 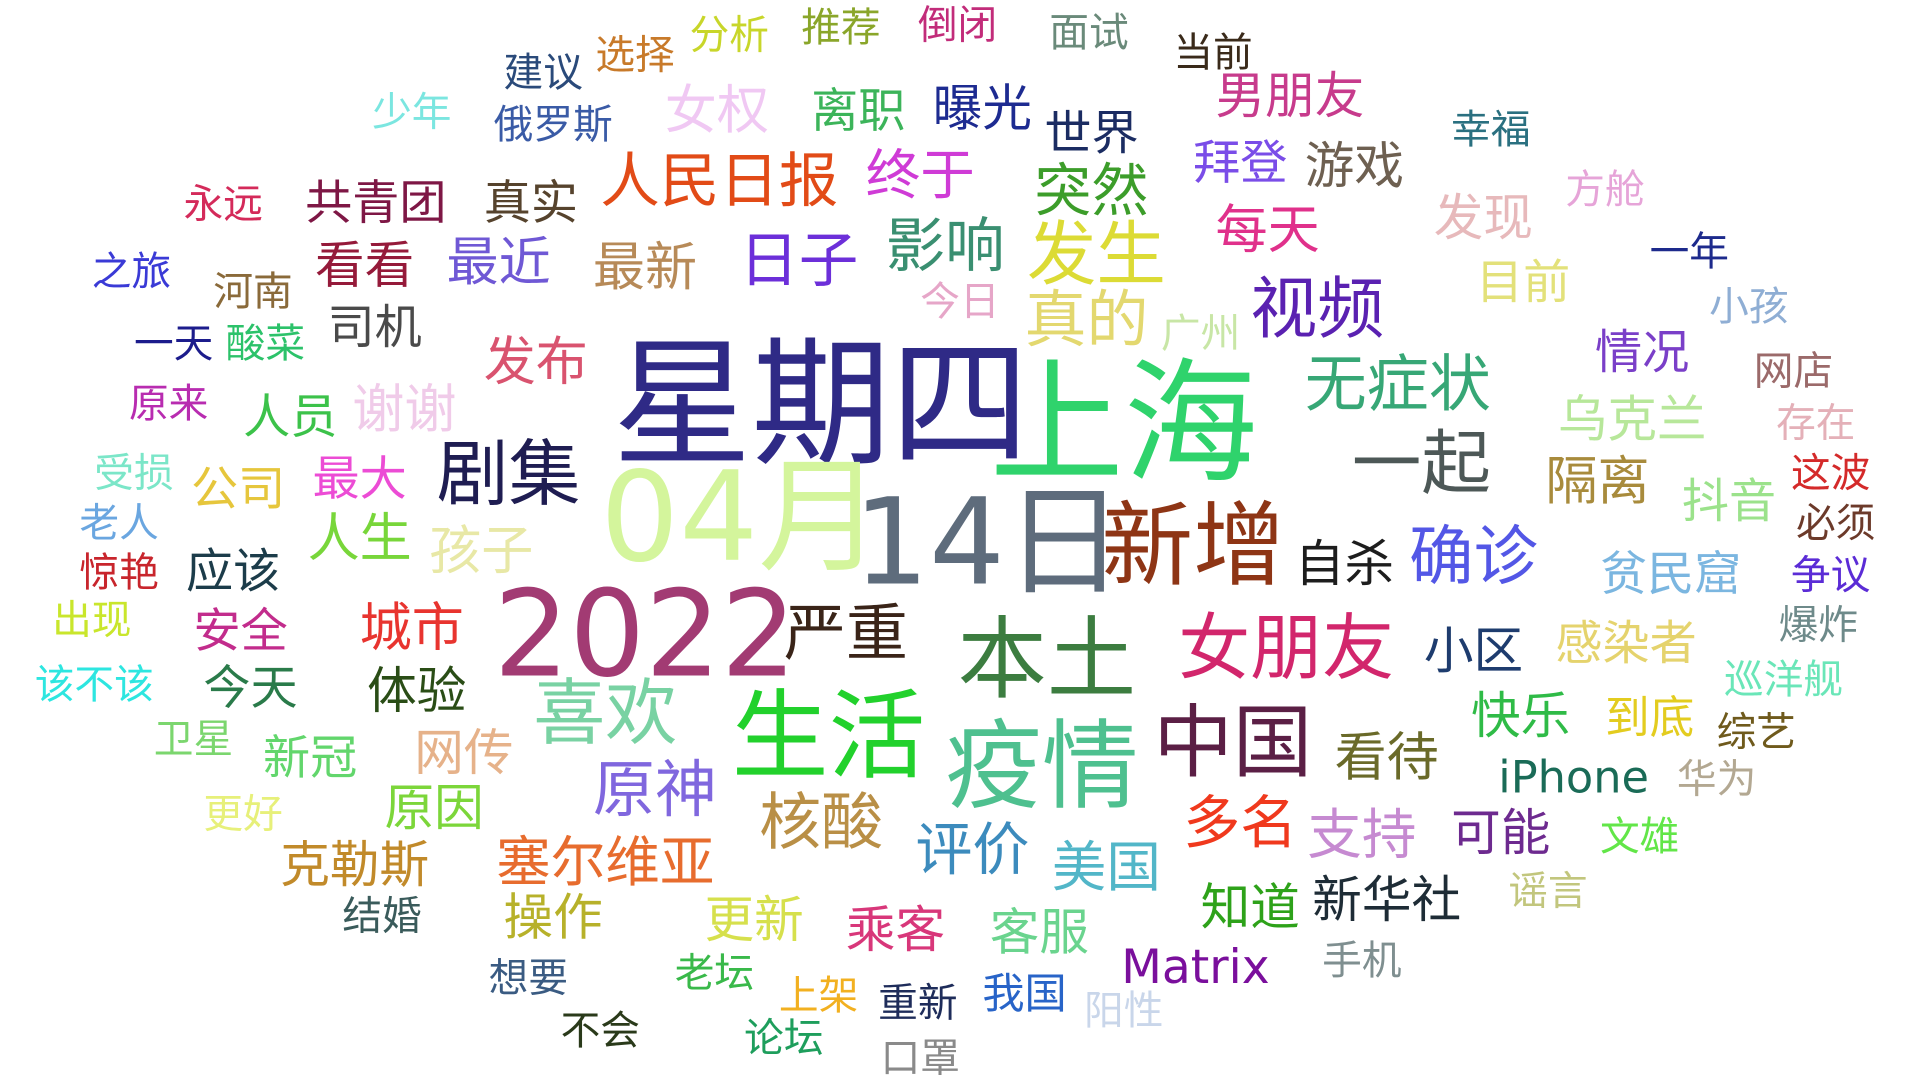 I want to click on word: 乘客, so click(x=895, y=931).